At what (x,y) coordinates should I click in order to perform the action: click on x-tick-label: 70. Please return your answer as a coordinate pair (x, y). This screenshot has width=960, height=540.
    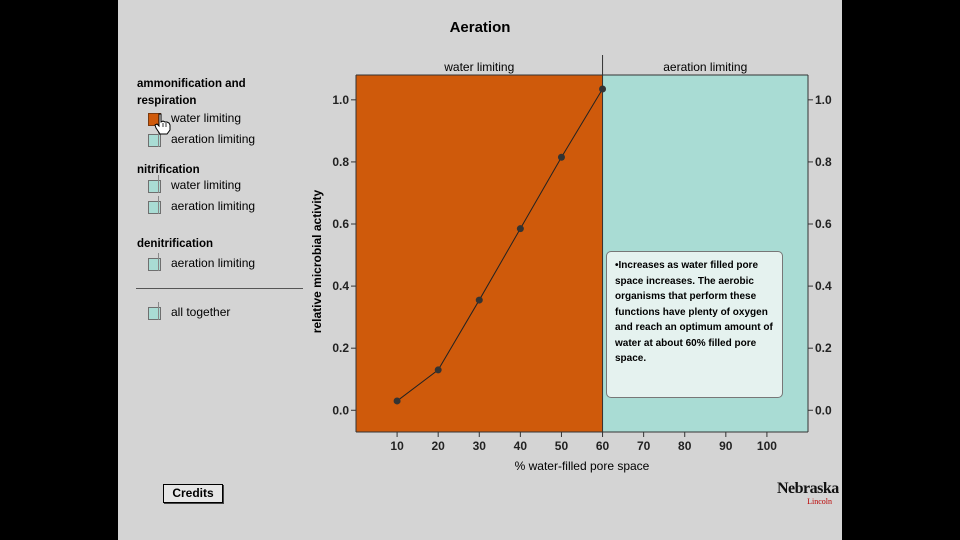
    Looking at the image, I should click on (644, 446).